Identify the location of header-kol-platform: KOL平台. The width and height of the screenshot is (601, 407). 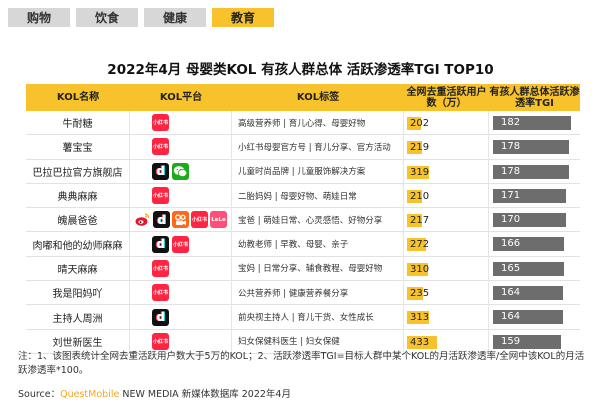
(181, 97).